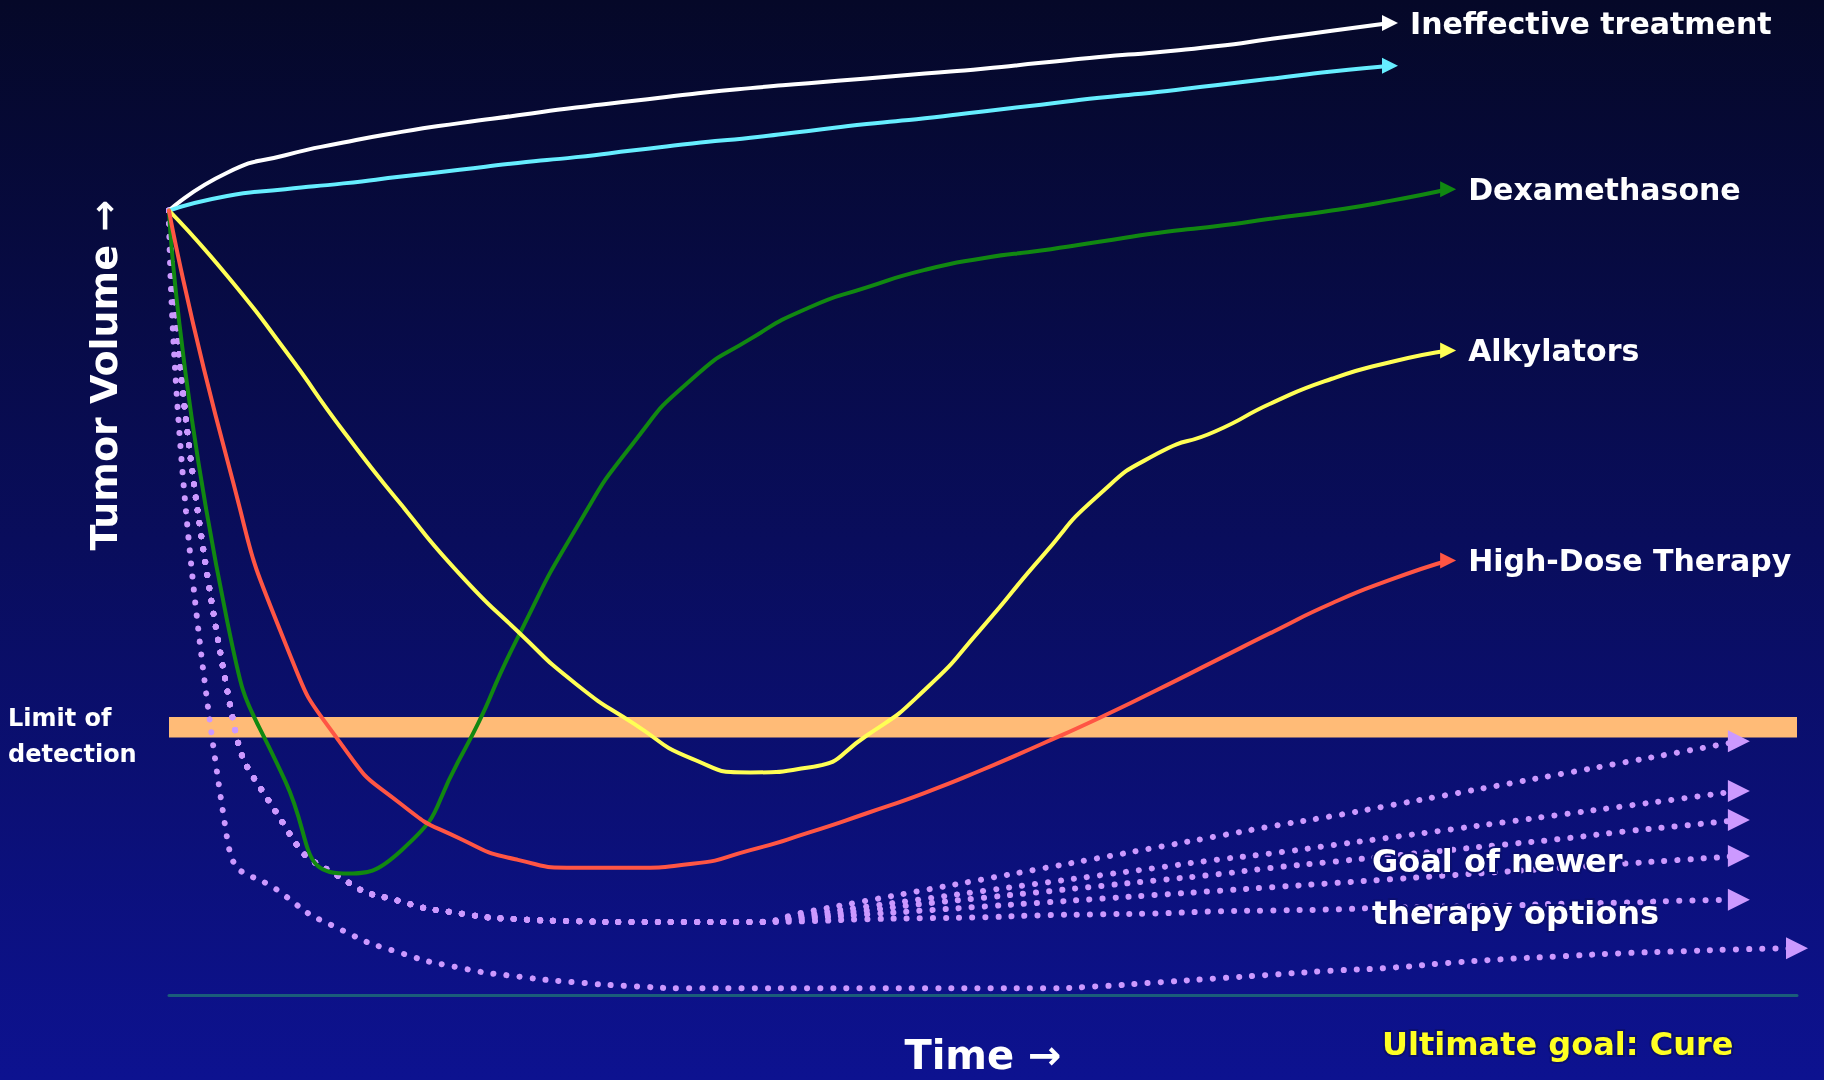  Describe the element at coordinates (983, 1055) in the screenshot. I see `x-axis-title: Time →` at that location.